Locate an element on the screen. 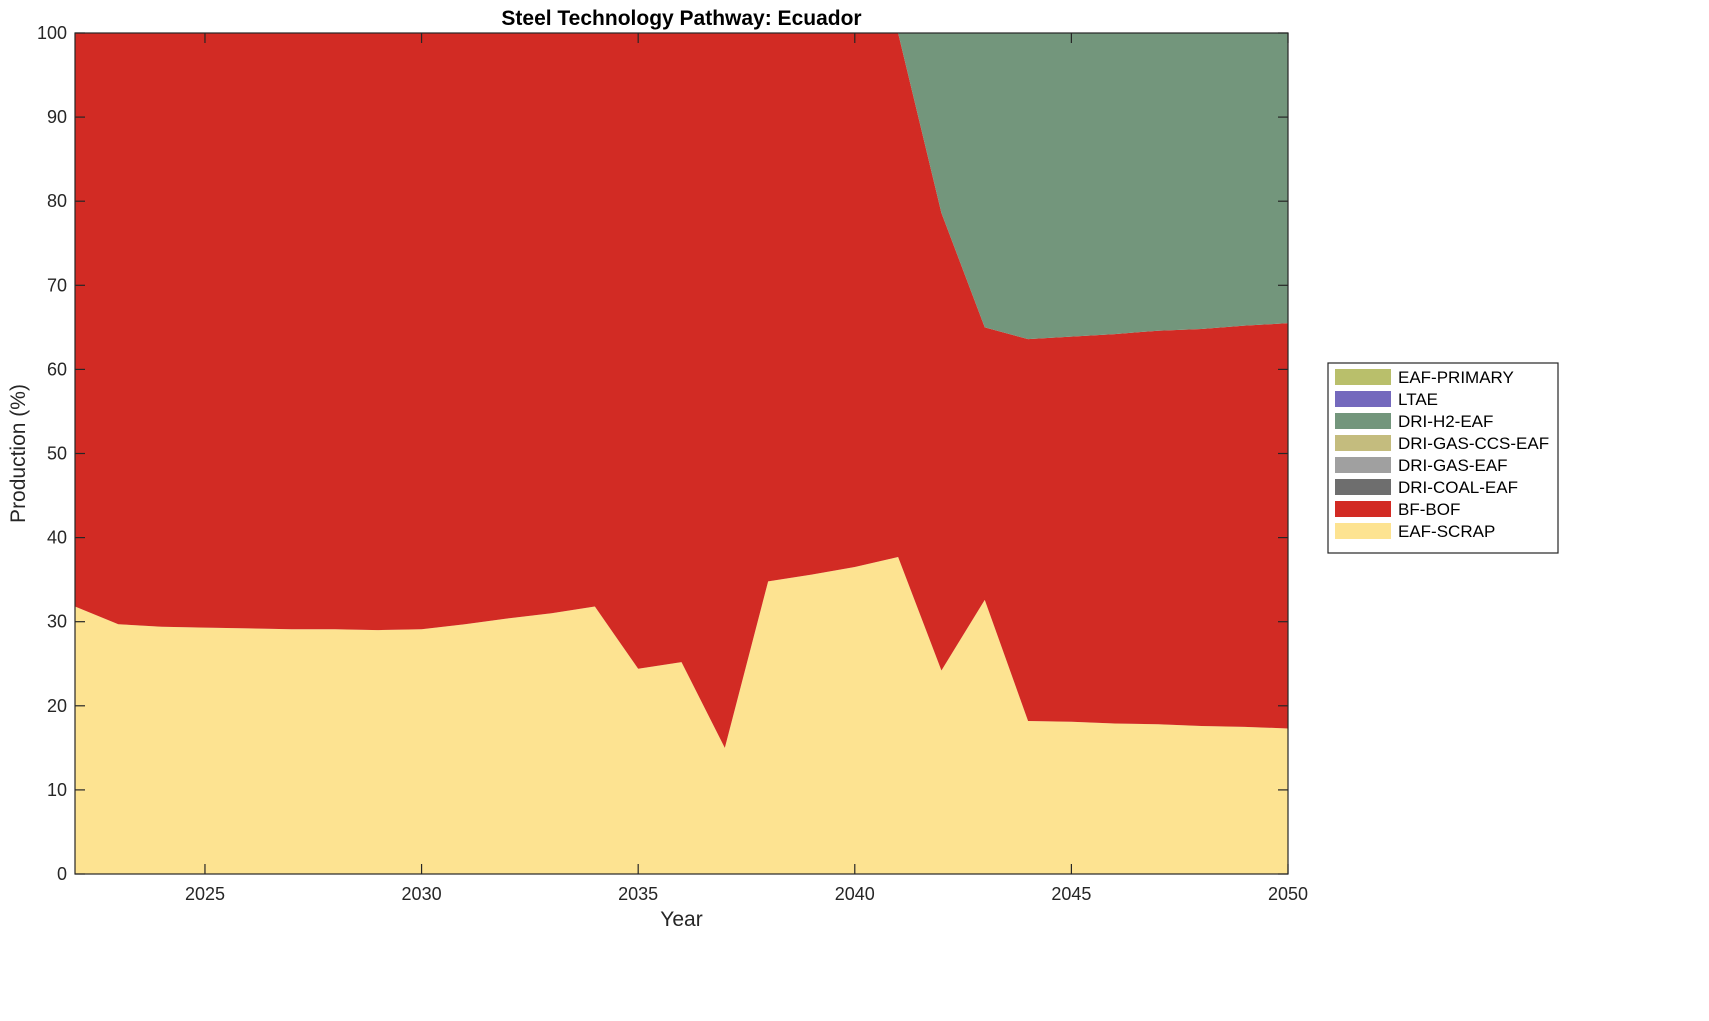  legend-label-dri-gas-eaf: DRI-GAS-EAF is located at coordinates (1453, 465).